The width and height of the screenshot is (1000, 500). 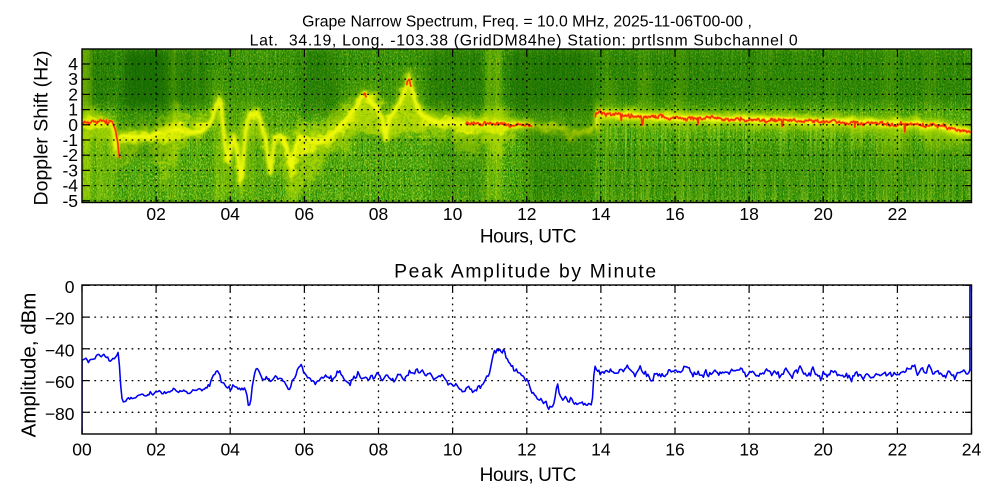 I want to click on svg-text: 4, so click(x=73, y=64).